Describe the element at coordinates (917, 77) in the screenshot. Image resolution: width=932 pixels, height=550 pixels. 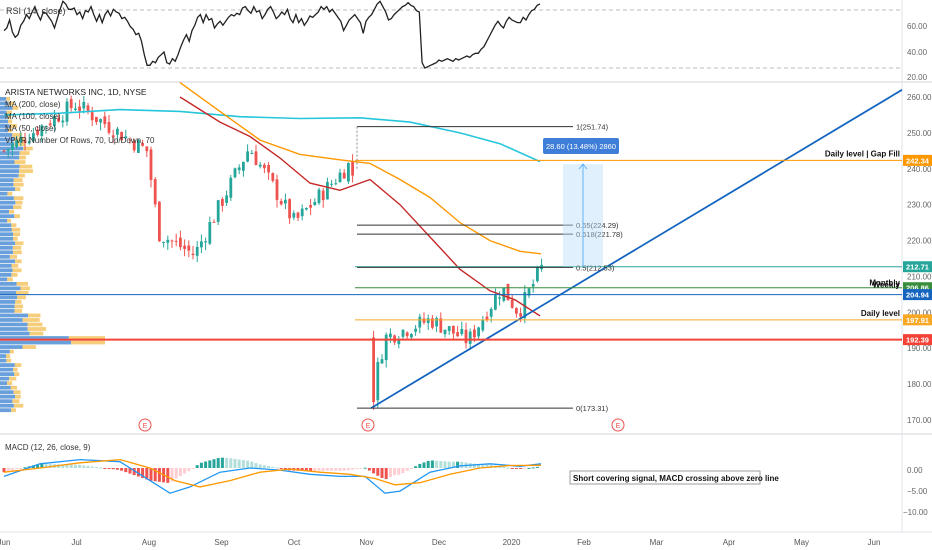
I see `rsi-tick: 20.00` at that location.